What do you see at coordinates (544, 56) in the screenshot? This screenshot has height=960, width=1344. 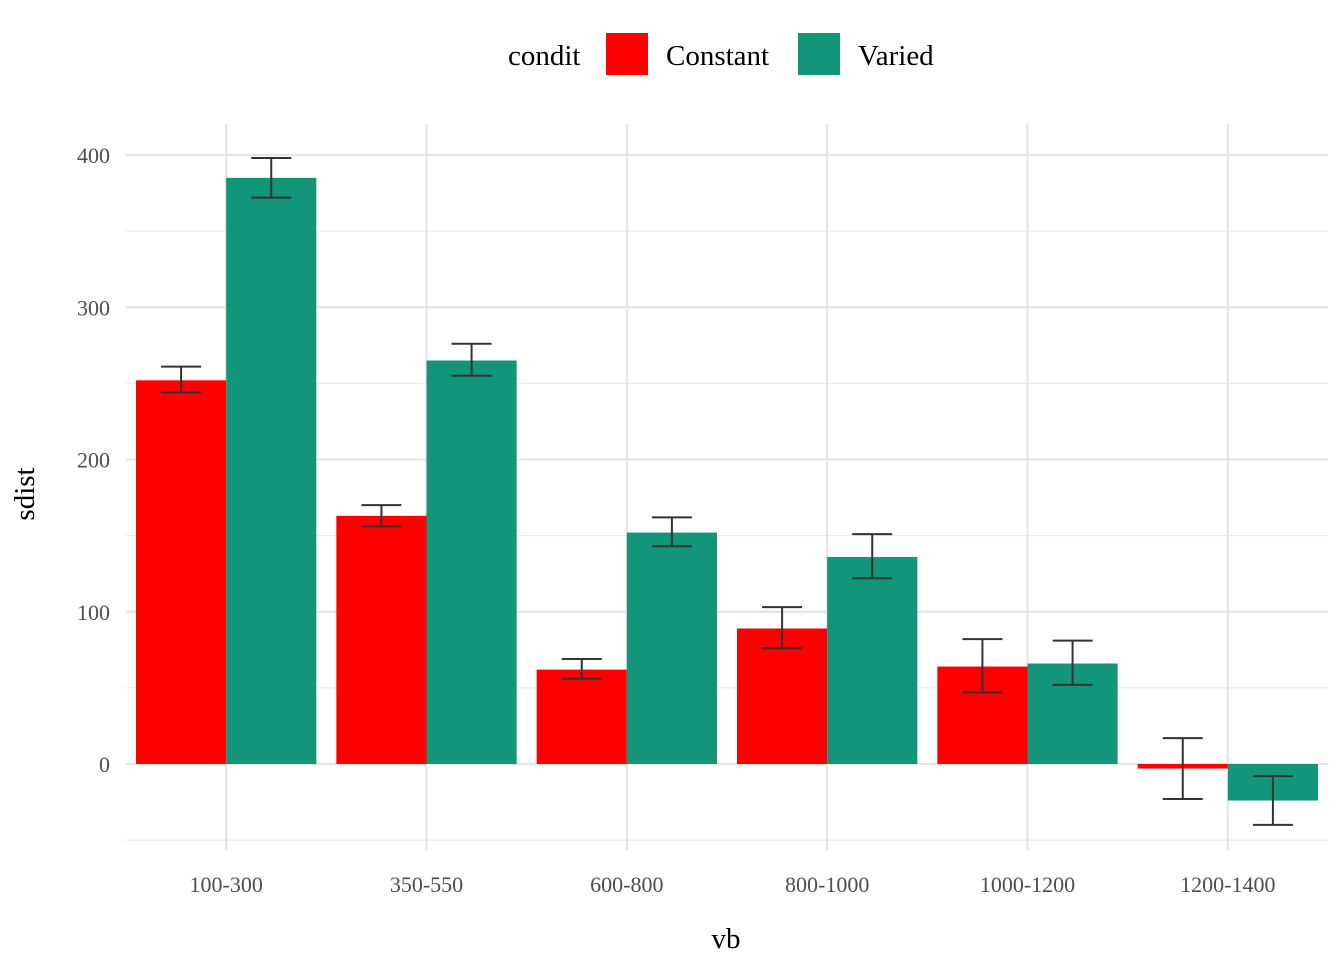 I see `legend-title: condit` at bounding box center [544, 56].